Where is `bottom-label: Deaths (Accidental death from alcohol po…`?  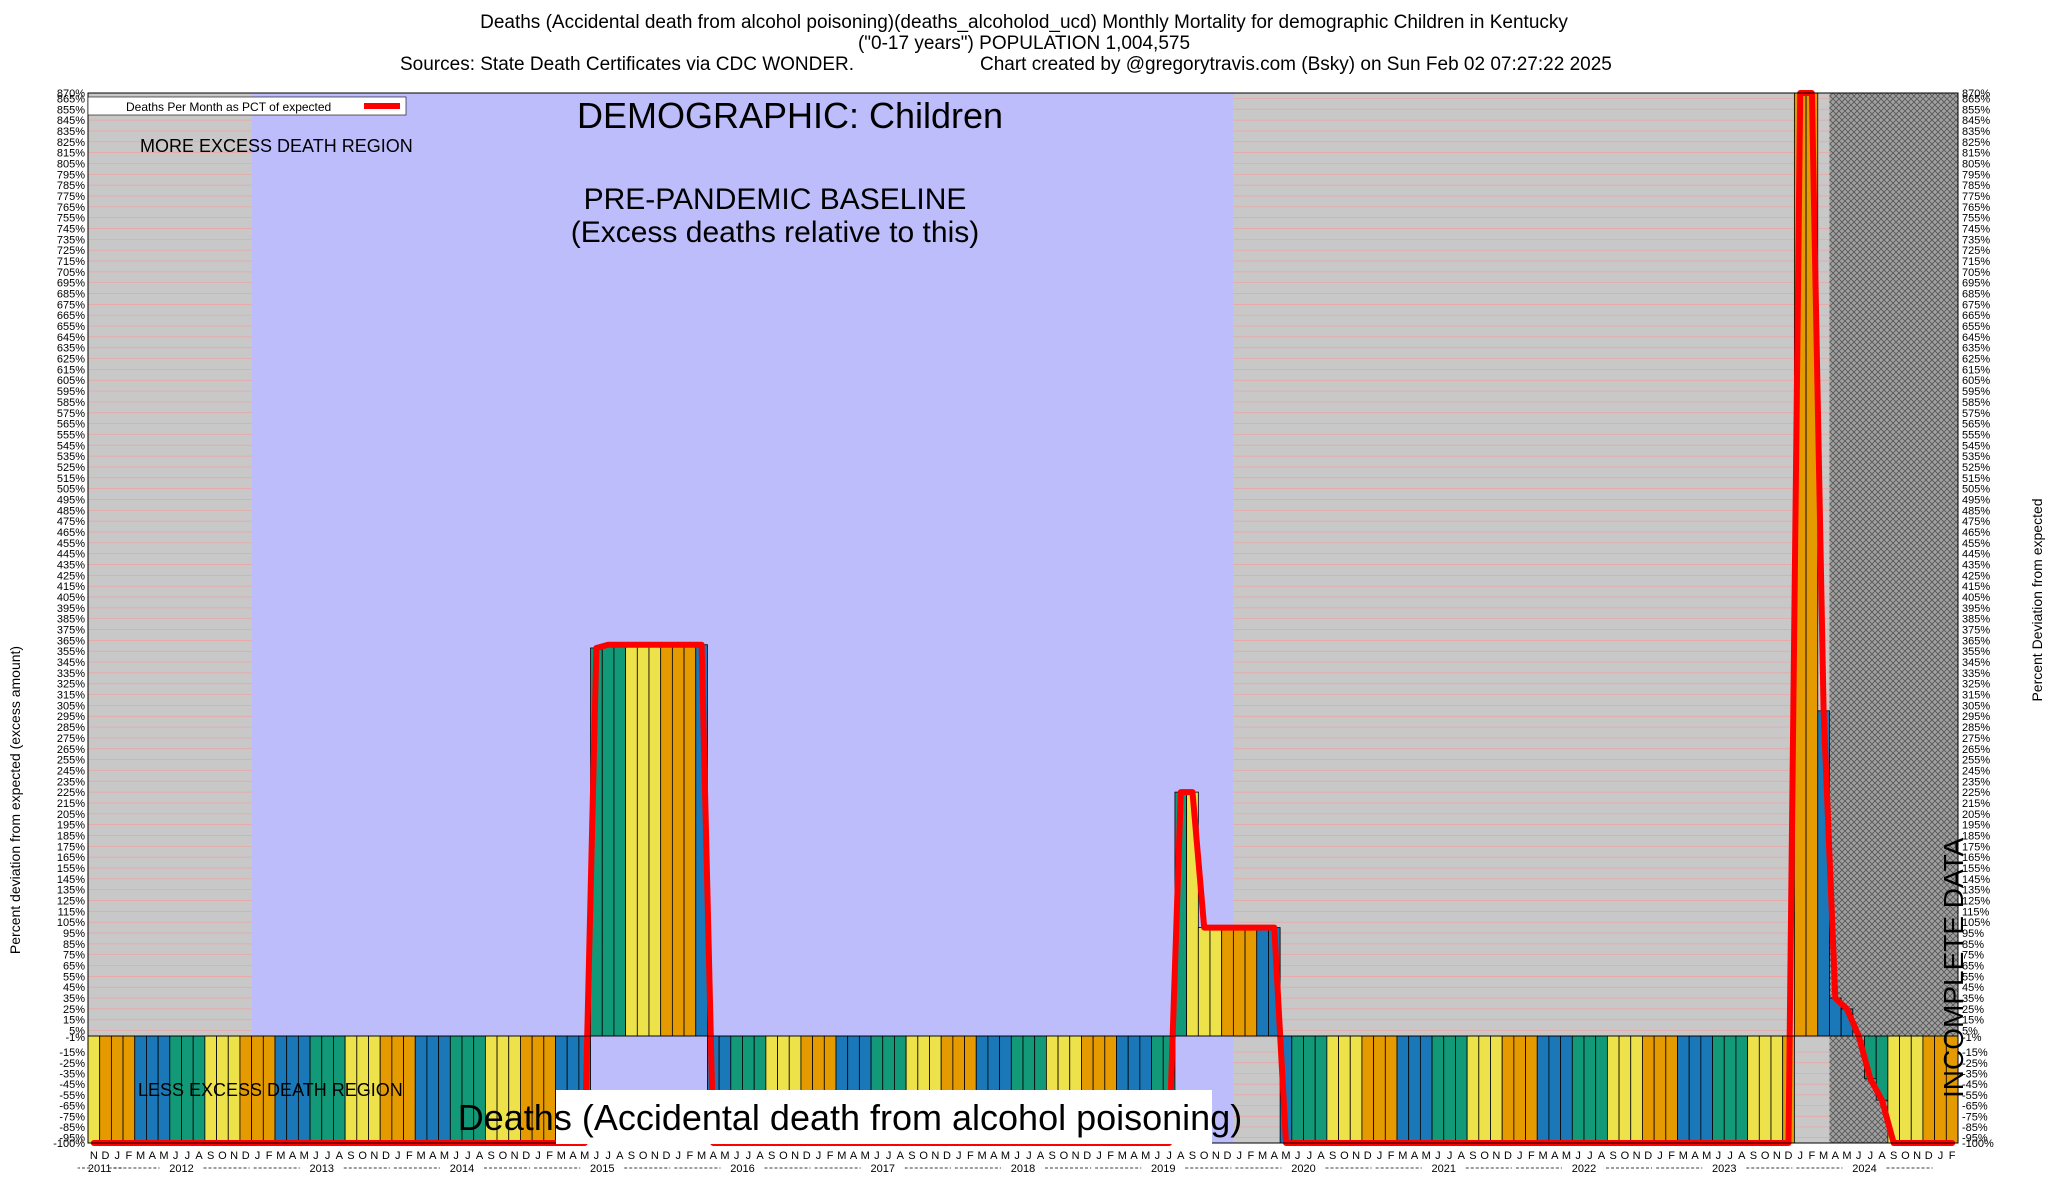 bottom-label: Deaths (Accidental death from alcohol po… is located at coordinates (850, 1117).